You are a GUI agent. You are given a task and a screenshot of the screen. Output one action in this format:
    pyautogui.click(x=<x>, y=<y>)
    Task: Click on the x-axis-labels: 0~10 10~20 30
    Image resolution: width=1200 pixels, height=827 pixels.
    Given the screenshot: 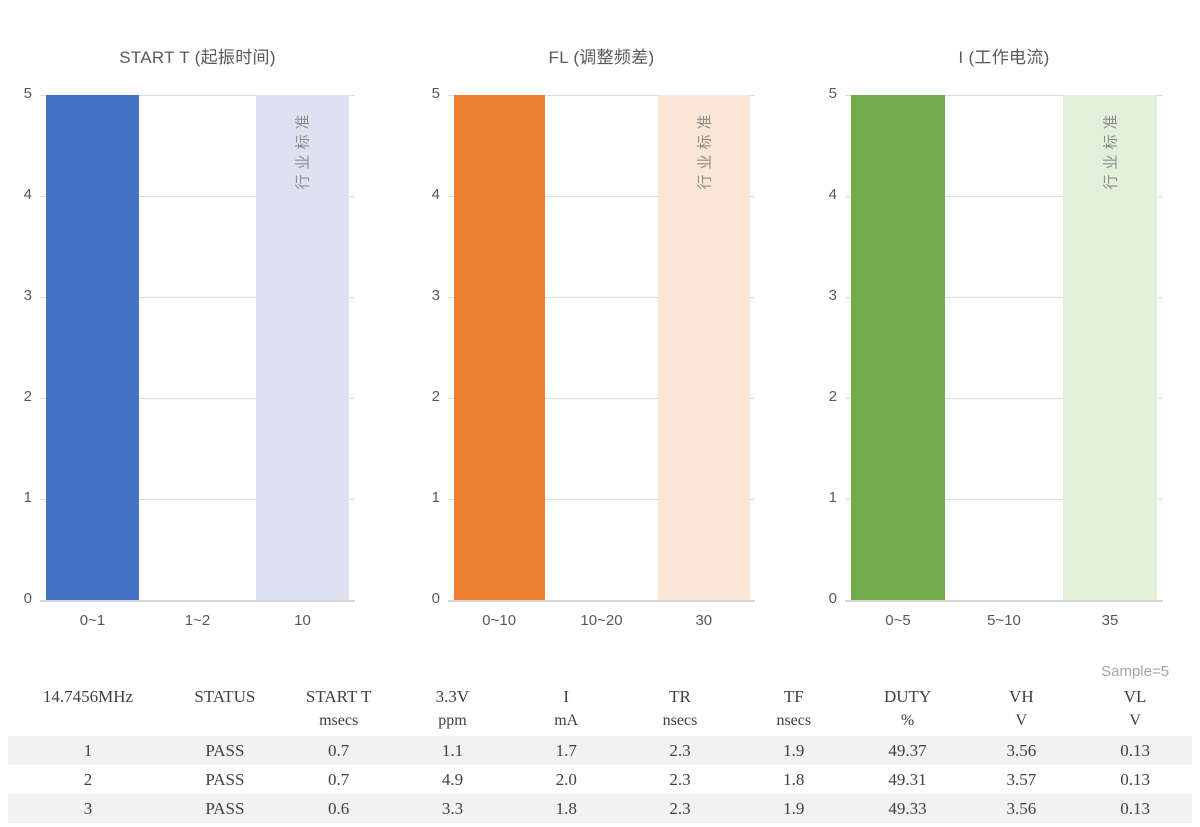 What is the action you would take?
    pyautogui.click(x=601, y=621)
    